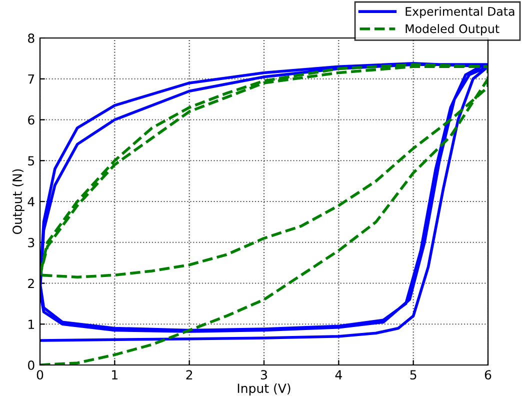  Describe the element at coordinates (263, 375) in the screenshot. I see `x-tick-label: 3` at that location.